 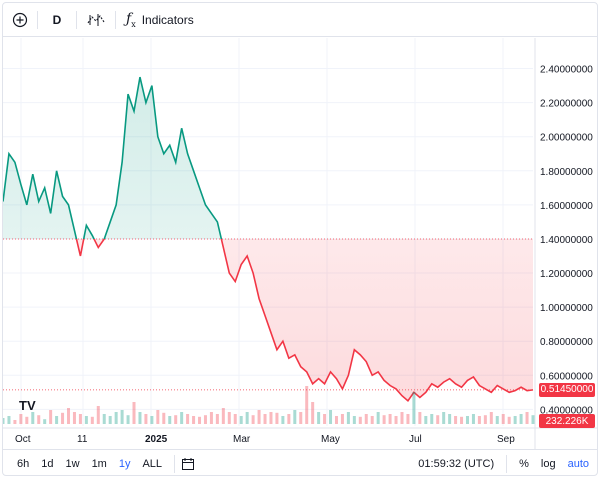 I want to click on interval-button: D, so click(x=57, y=19).